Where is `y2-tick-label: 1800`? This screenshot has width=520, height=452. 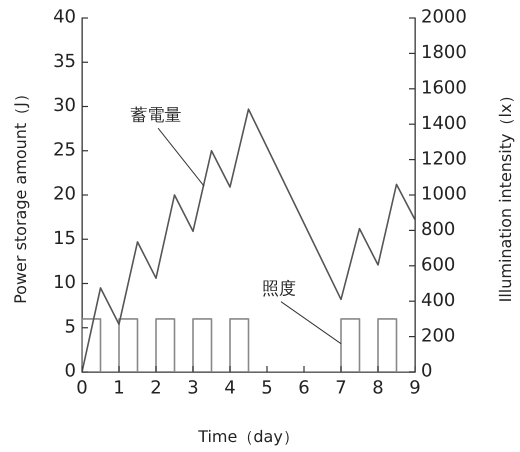
y2-tick-label: 1800 is located at coordinates (444, 53).